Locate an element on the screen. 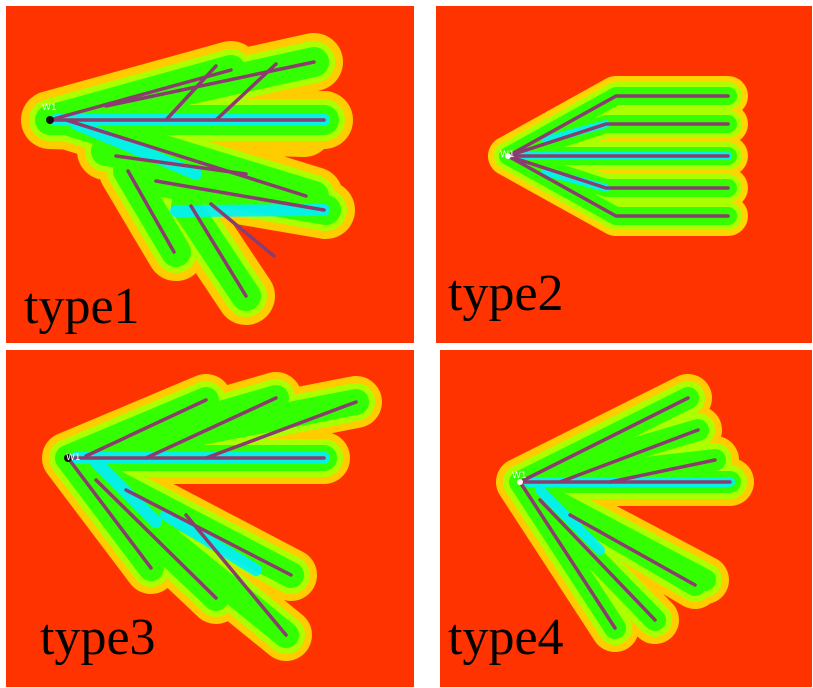 This screenshot has height=688, width=813. fracture-map-type4: W1 is located at coordinates (625, 513).